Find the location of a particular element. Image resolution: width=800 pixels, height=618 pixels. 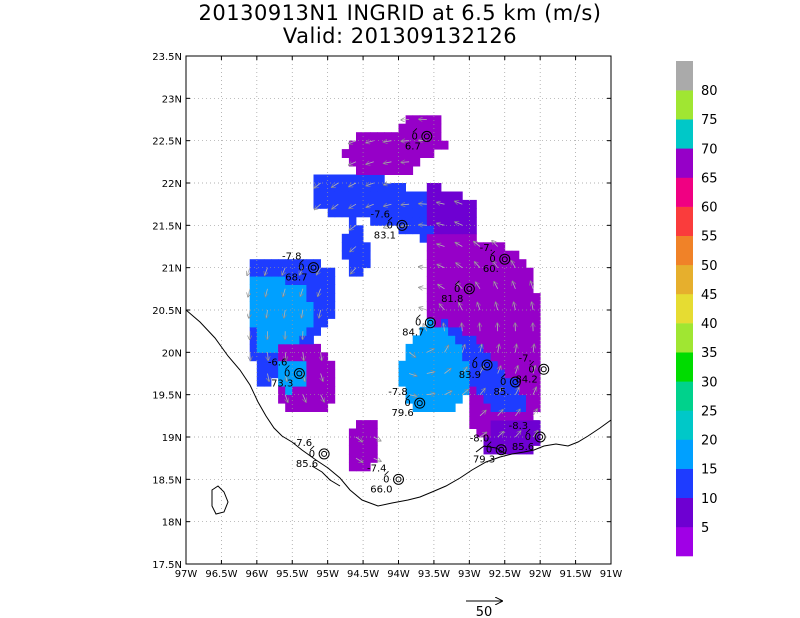

lat-tick-label: 18N is located at coordinates (172, 523).